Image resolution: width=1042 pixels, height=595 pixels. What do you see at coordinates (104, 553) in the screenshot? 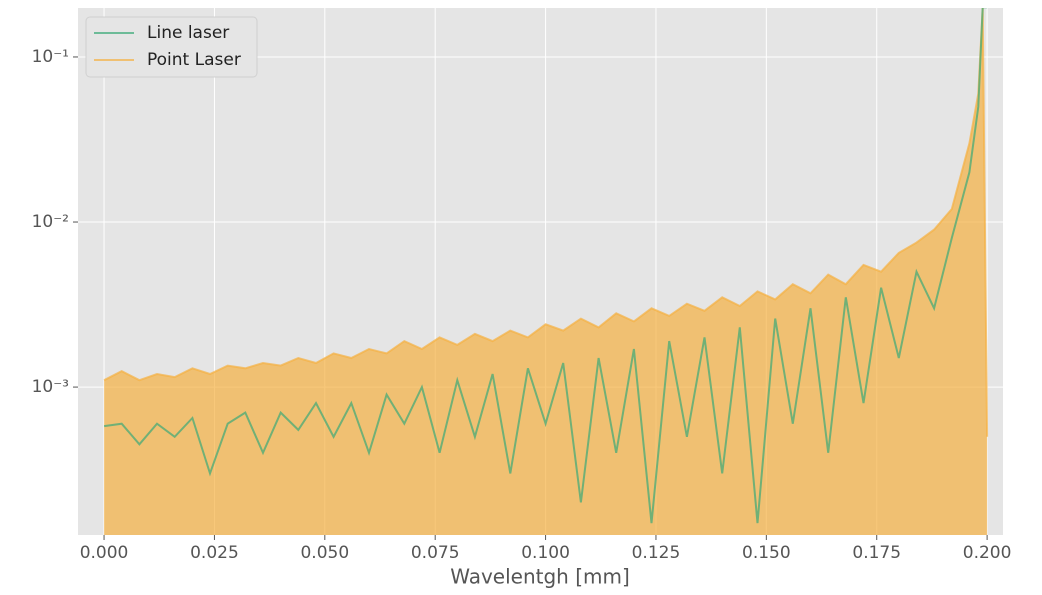
I see `x-tick-label: 0.000` at bounding box center [104, 553].